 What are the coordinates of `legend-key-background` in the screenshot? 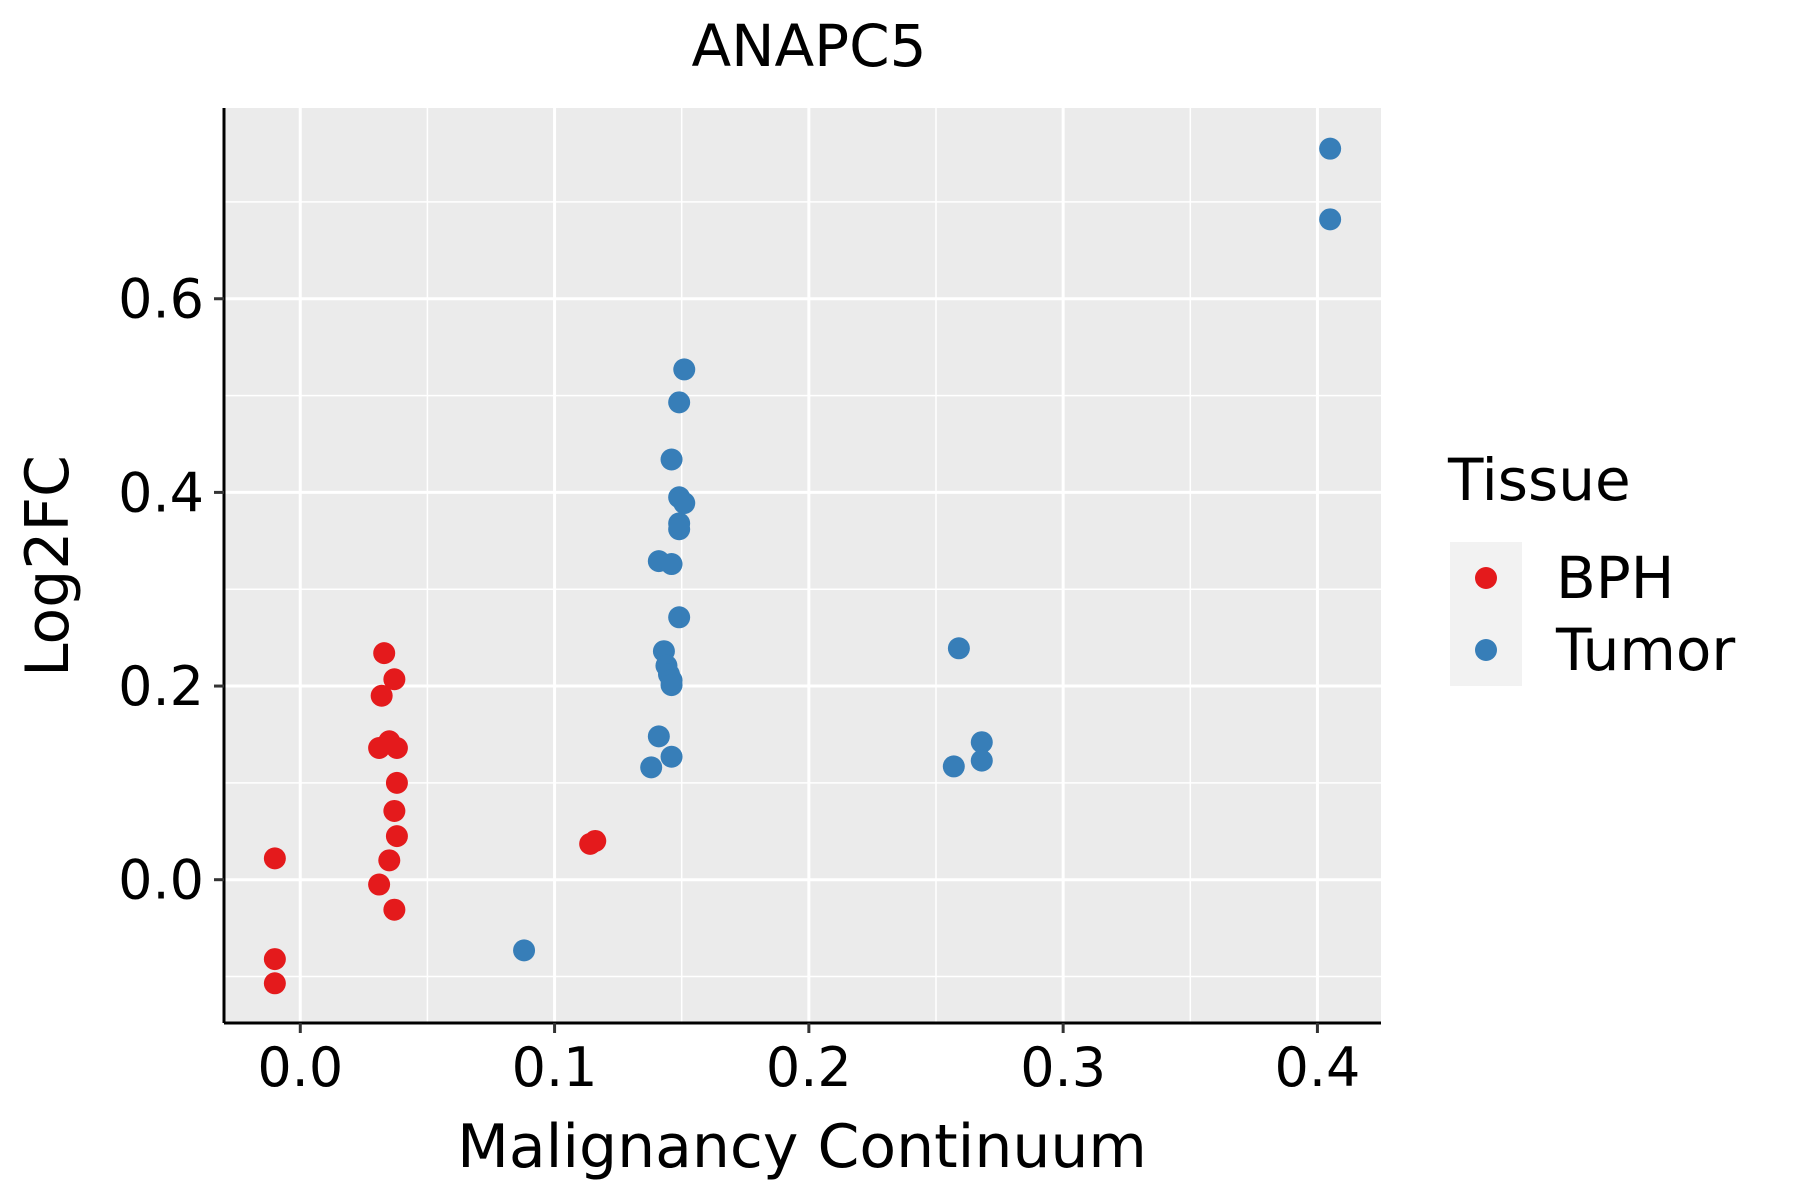 It's located at (1486, 614).